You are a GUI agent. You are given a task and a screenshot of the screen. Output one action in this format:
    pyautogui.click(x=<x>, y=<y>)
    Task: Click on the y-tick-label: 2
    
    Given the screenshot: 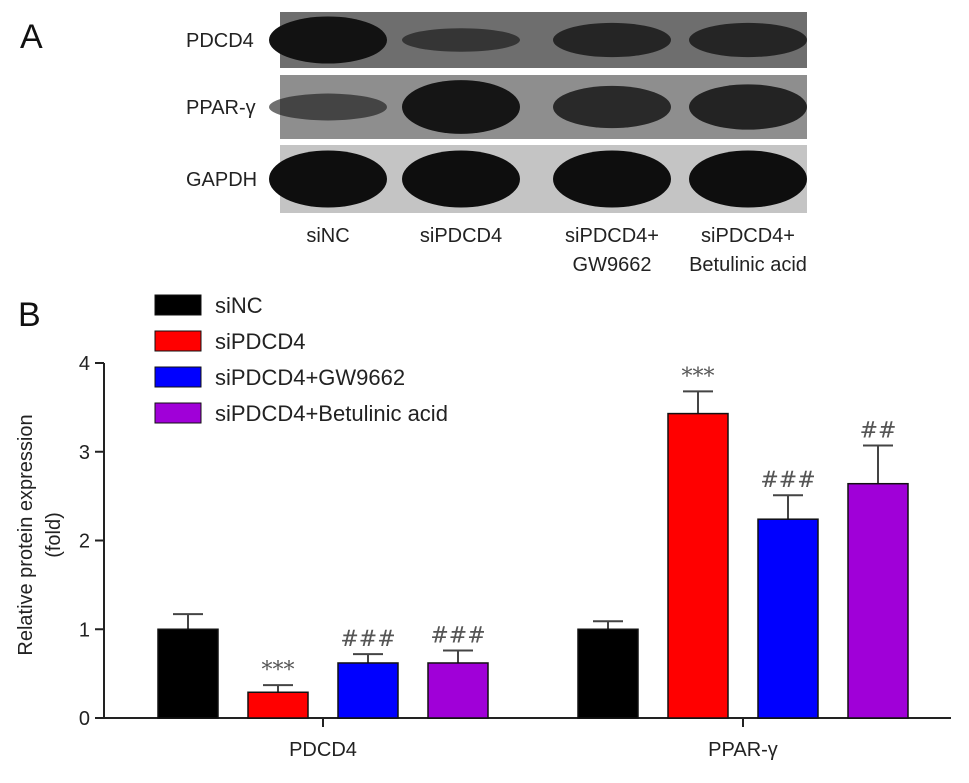 What is the action you would take?
    pyautogui.click(x=84, y=542)
    